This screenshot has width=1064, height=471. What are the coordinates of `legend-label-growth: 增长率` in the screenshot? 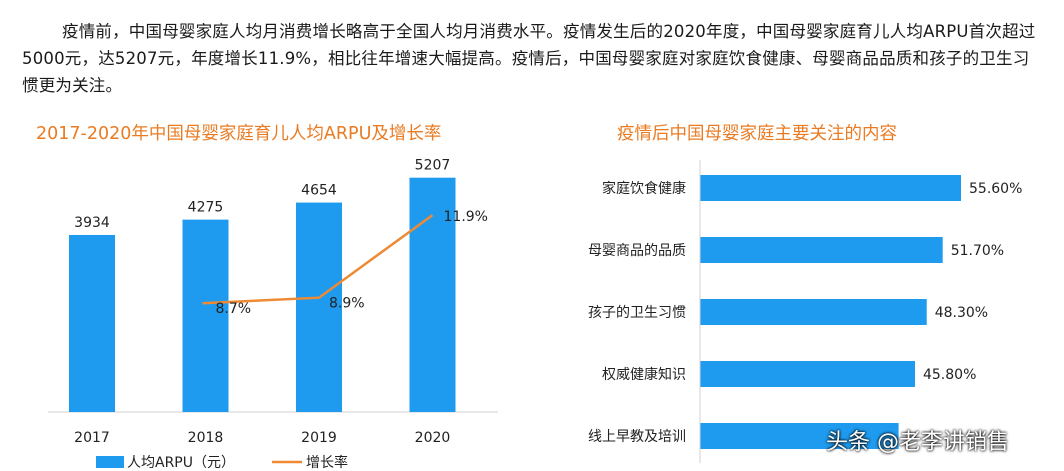 It's located at (327, 462).